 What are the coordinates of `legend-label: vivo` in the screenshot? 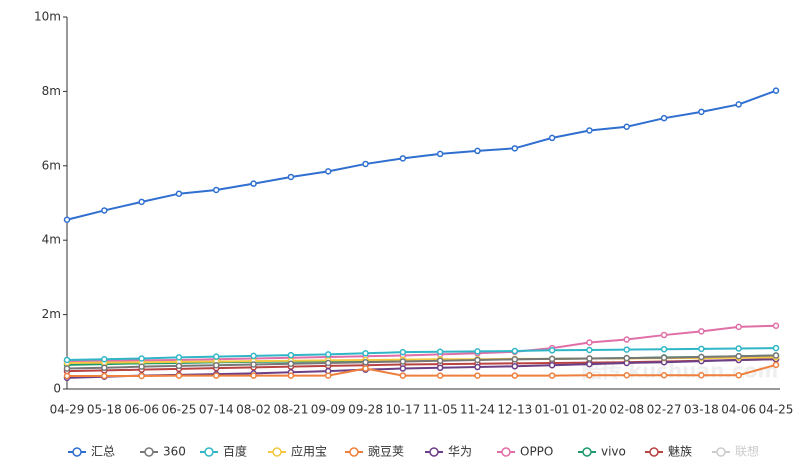 It's located at (613, 452).